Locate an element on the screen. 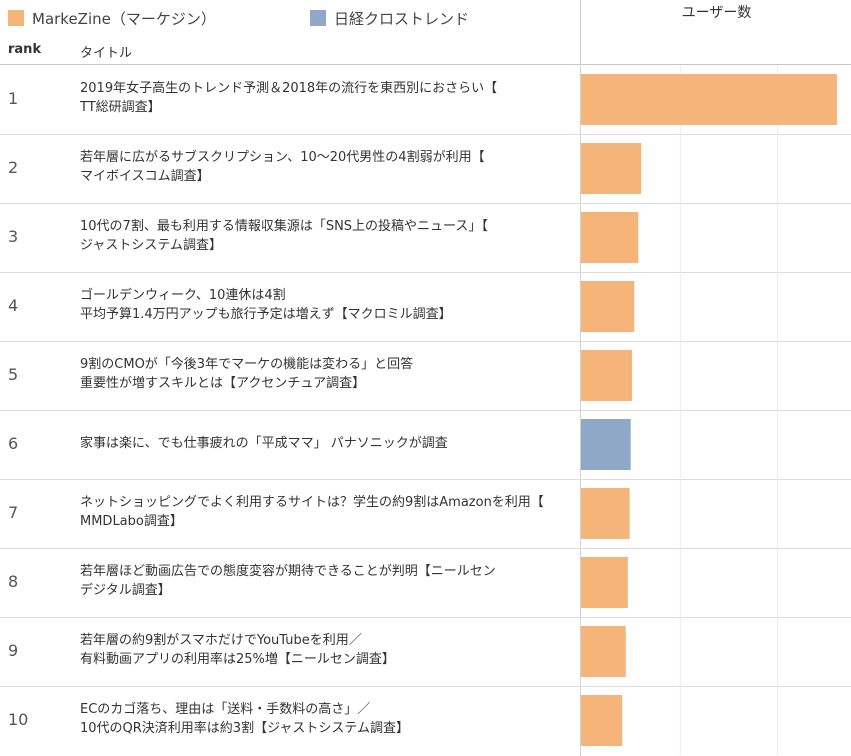  title-line-1: ECのカゴ落ち、理由は「送料・手数料の高さ」／ is located at coordinates (225, 709).